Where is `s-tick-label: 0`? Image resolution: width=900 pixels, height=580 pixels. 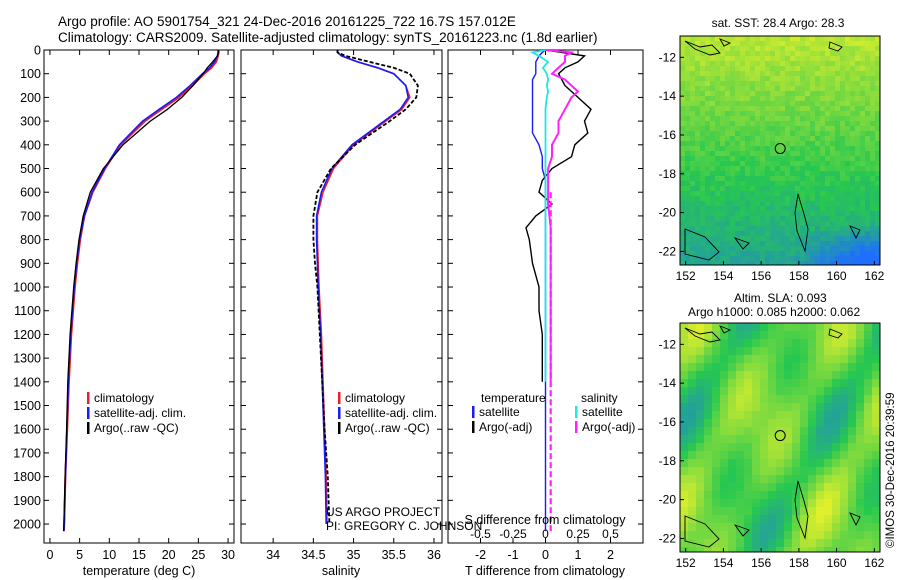 s-tick-label: 0 is located at coordinates (545, 534).